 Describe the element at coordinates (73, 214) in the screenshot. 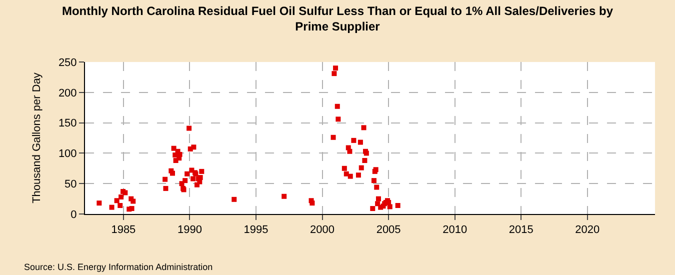

I see `y-tick-label: 0` at that location.